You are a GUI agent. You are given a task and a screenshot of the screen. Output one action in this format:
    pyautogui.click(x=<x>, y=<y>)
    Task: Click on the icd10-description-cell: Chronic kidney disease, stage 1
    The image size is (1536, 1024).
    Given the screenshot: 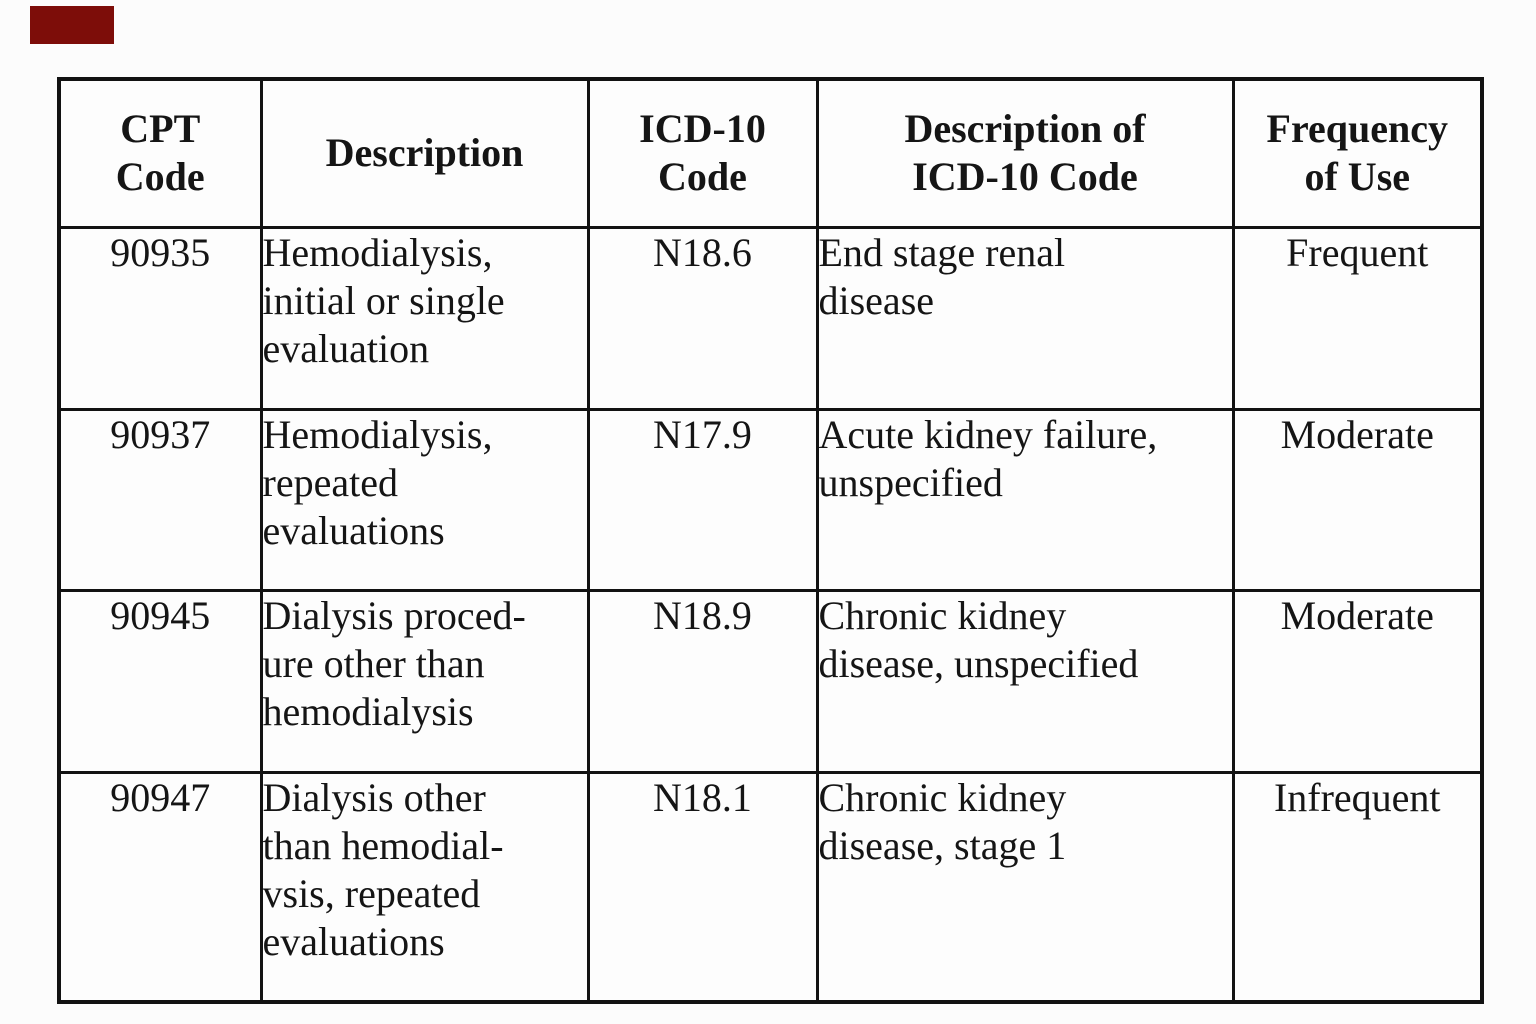 What is the action you would take?
    pyautogui.click(x=1025, y=887)
    